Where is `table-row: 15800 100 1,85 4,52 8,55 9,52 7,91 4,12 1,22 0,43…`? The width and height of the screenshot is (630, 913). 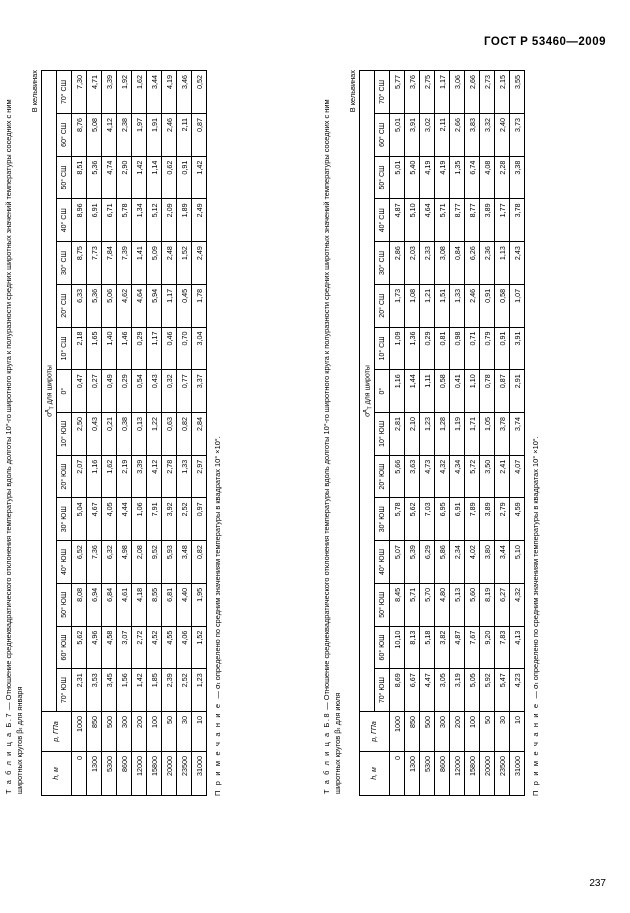
table-row: 15800 100 1,85 4,52 8,55 9,52 7,91 4,12 1,22 0,43… is located at coordinates (154, 433).